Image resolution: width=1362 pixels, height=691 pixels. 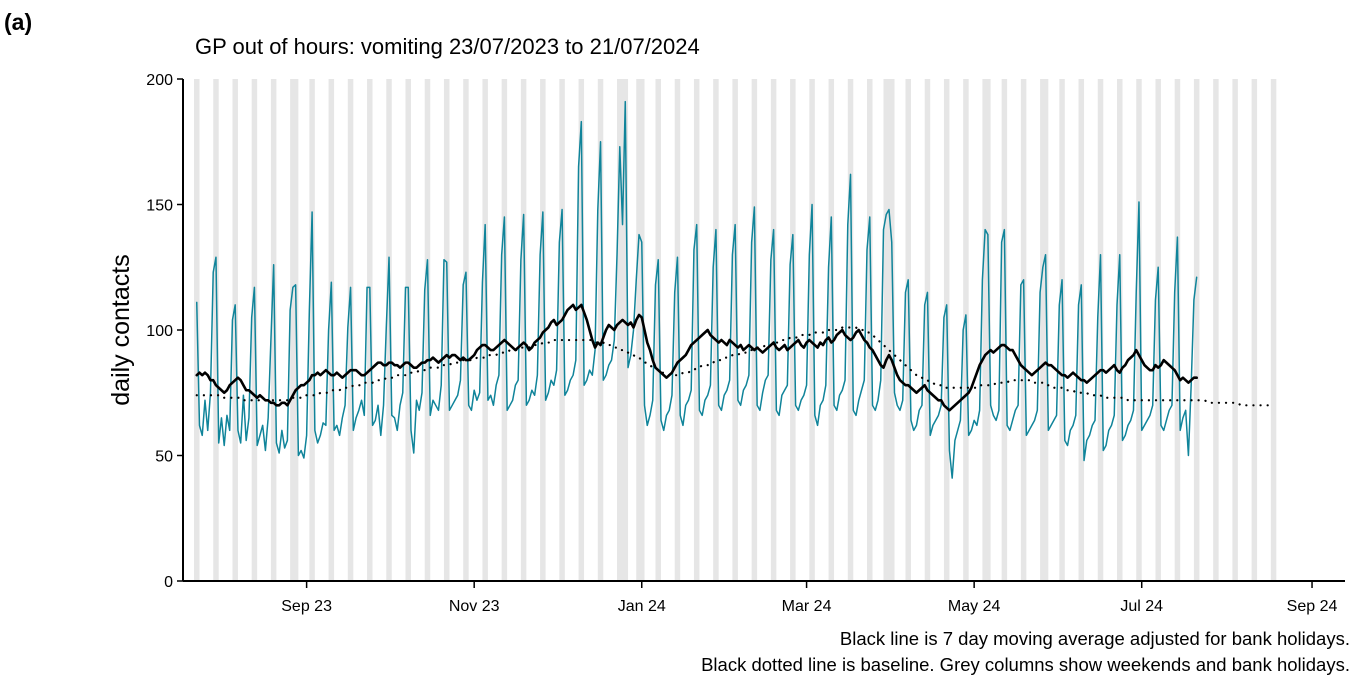 What do you see at coordinates (642, 606) in the screenshot?
I see `x-tick-label: Jan 24` at bounding box center [642, 606].